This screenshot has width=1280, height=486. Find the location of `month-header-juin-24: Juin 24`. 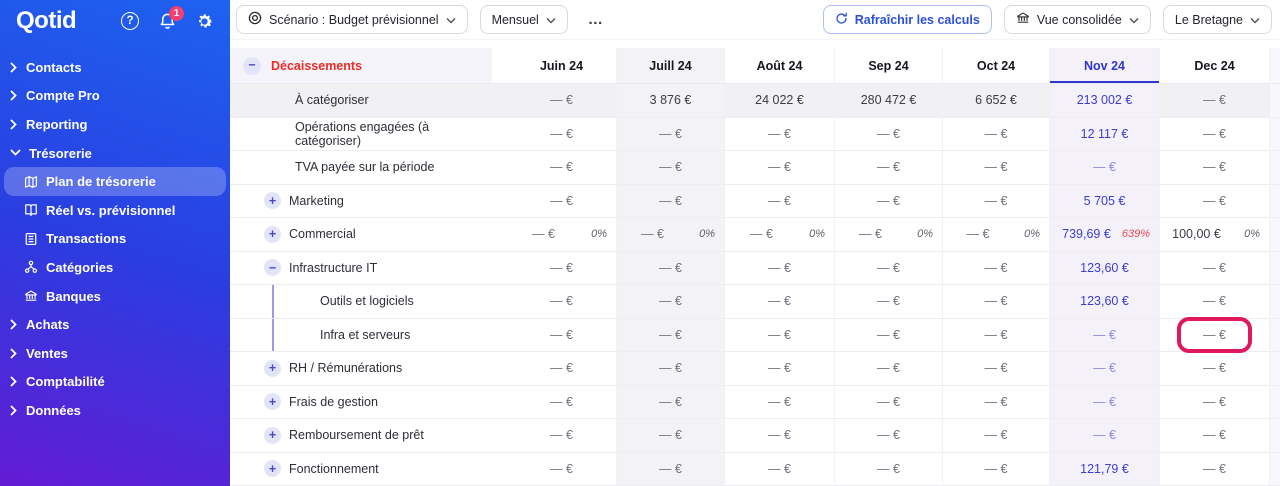

month-header-juin-24: Juin 24 is located at coordinates (562, 66).